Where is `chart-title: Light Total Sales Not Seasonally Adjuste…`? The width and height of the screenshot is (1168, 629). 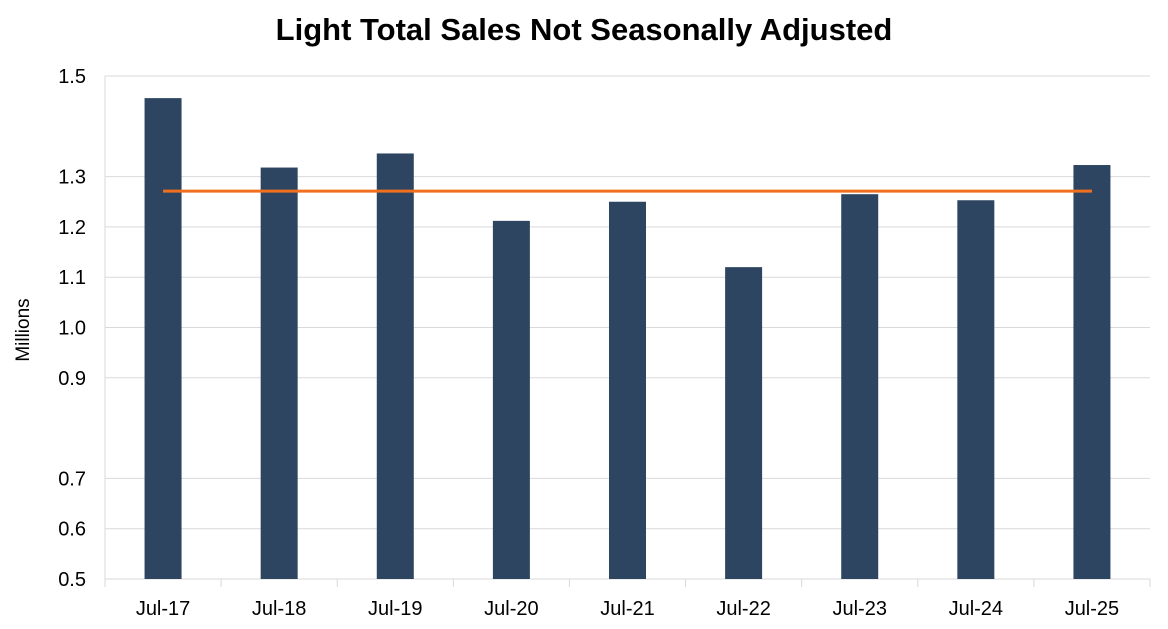
chart-title: Light Total Sales Not Seasonally Adjuste… is located at coordinates (584, 29).